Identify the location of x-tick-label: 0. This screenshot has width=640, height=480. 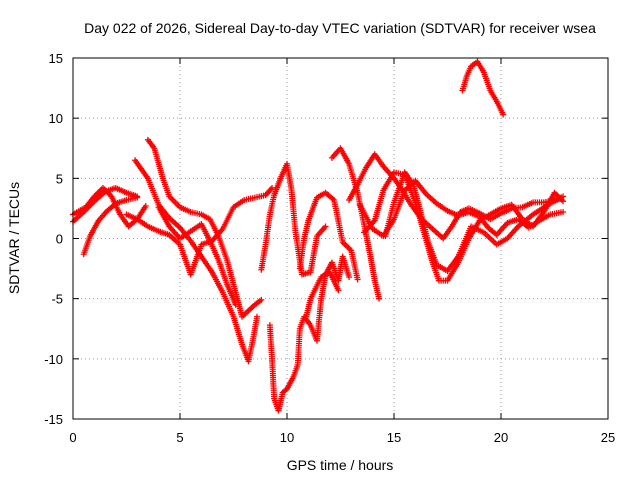
(72, 437).